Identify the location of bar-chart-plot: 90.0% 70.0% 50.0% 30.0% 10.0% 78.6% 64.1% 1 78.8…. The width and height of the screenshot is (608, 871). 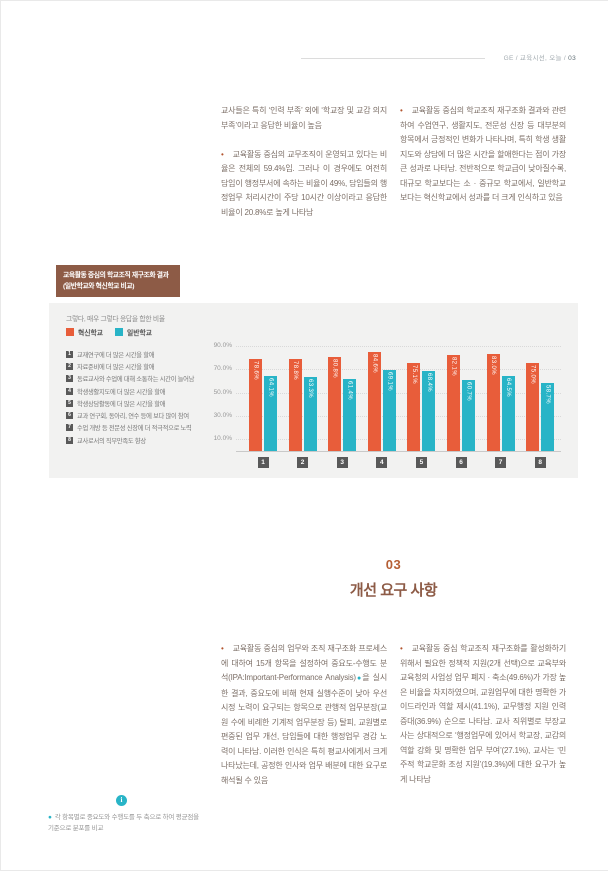
(387, 390).